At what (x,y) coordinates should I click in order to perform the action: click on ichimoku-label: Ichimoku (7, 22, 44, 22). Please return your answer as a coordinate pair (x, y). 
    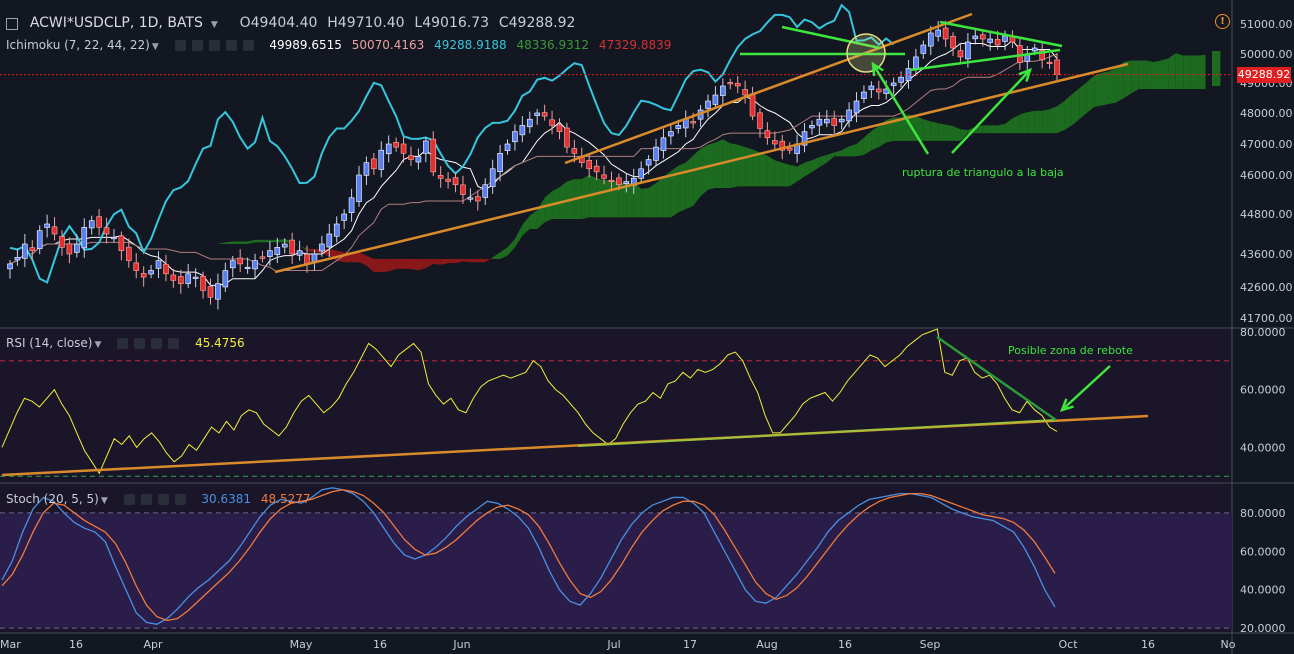
    Looking at the image, I should click on (78, 45).